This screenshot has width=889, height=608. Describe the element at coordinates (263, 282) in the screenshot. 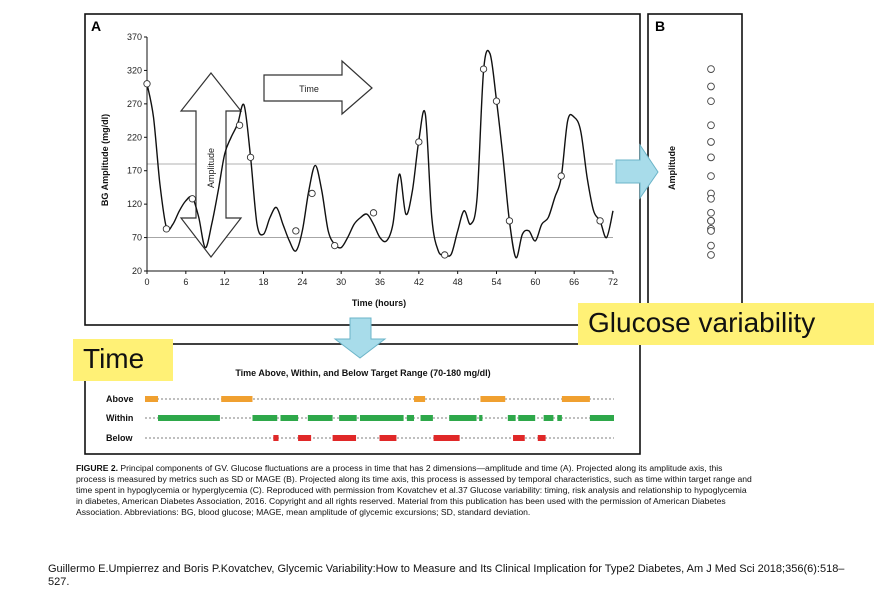

I see `x-tick-label: 18` at that location.